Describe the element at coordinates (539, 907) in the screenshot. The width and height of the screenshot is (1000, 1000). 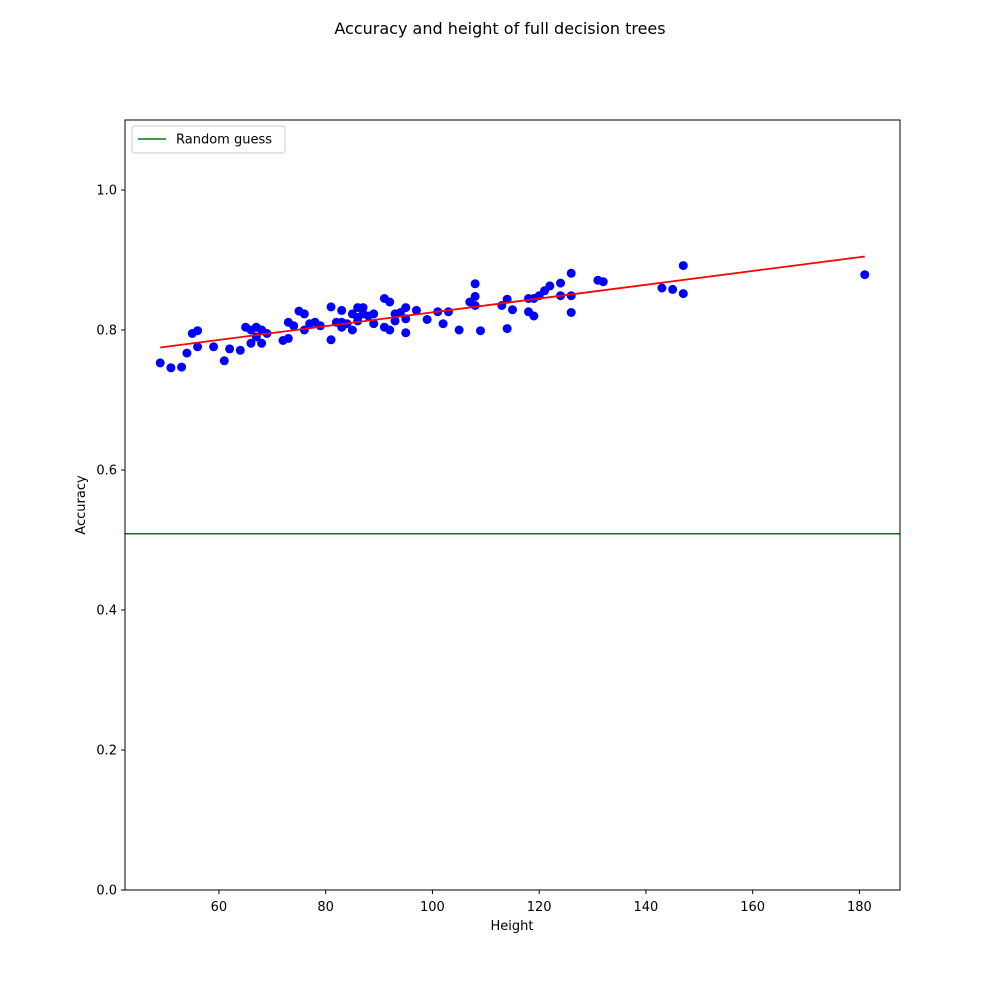
I see `x-tick-label: 120` at that location.